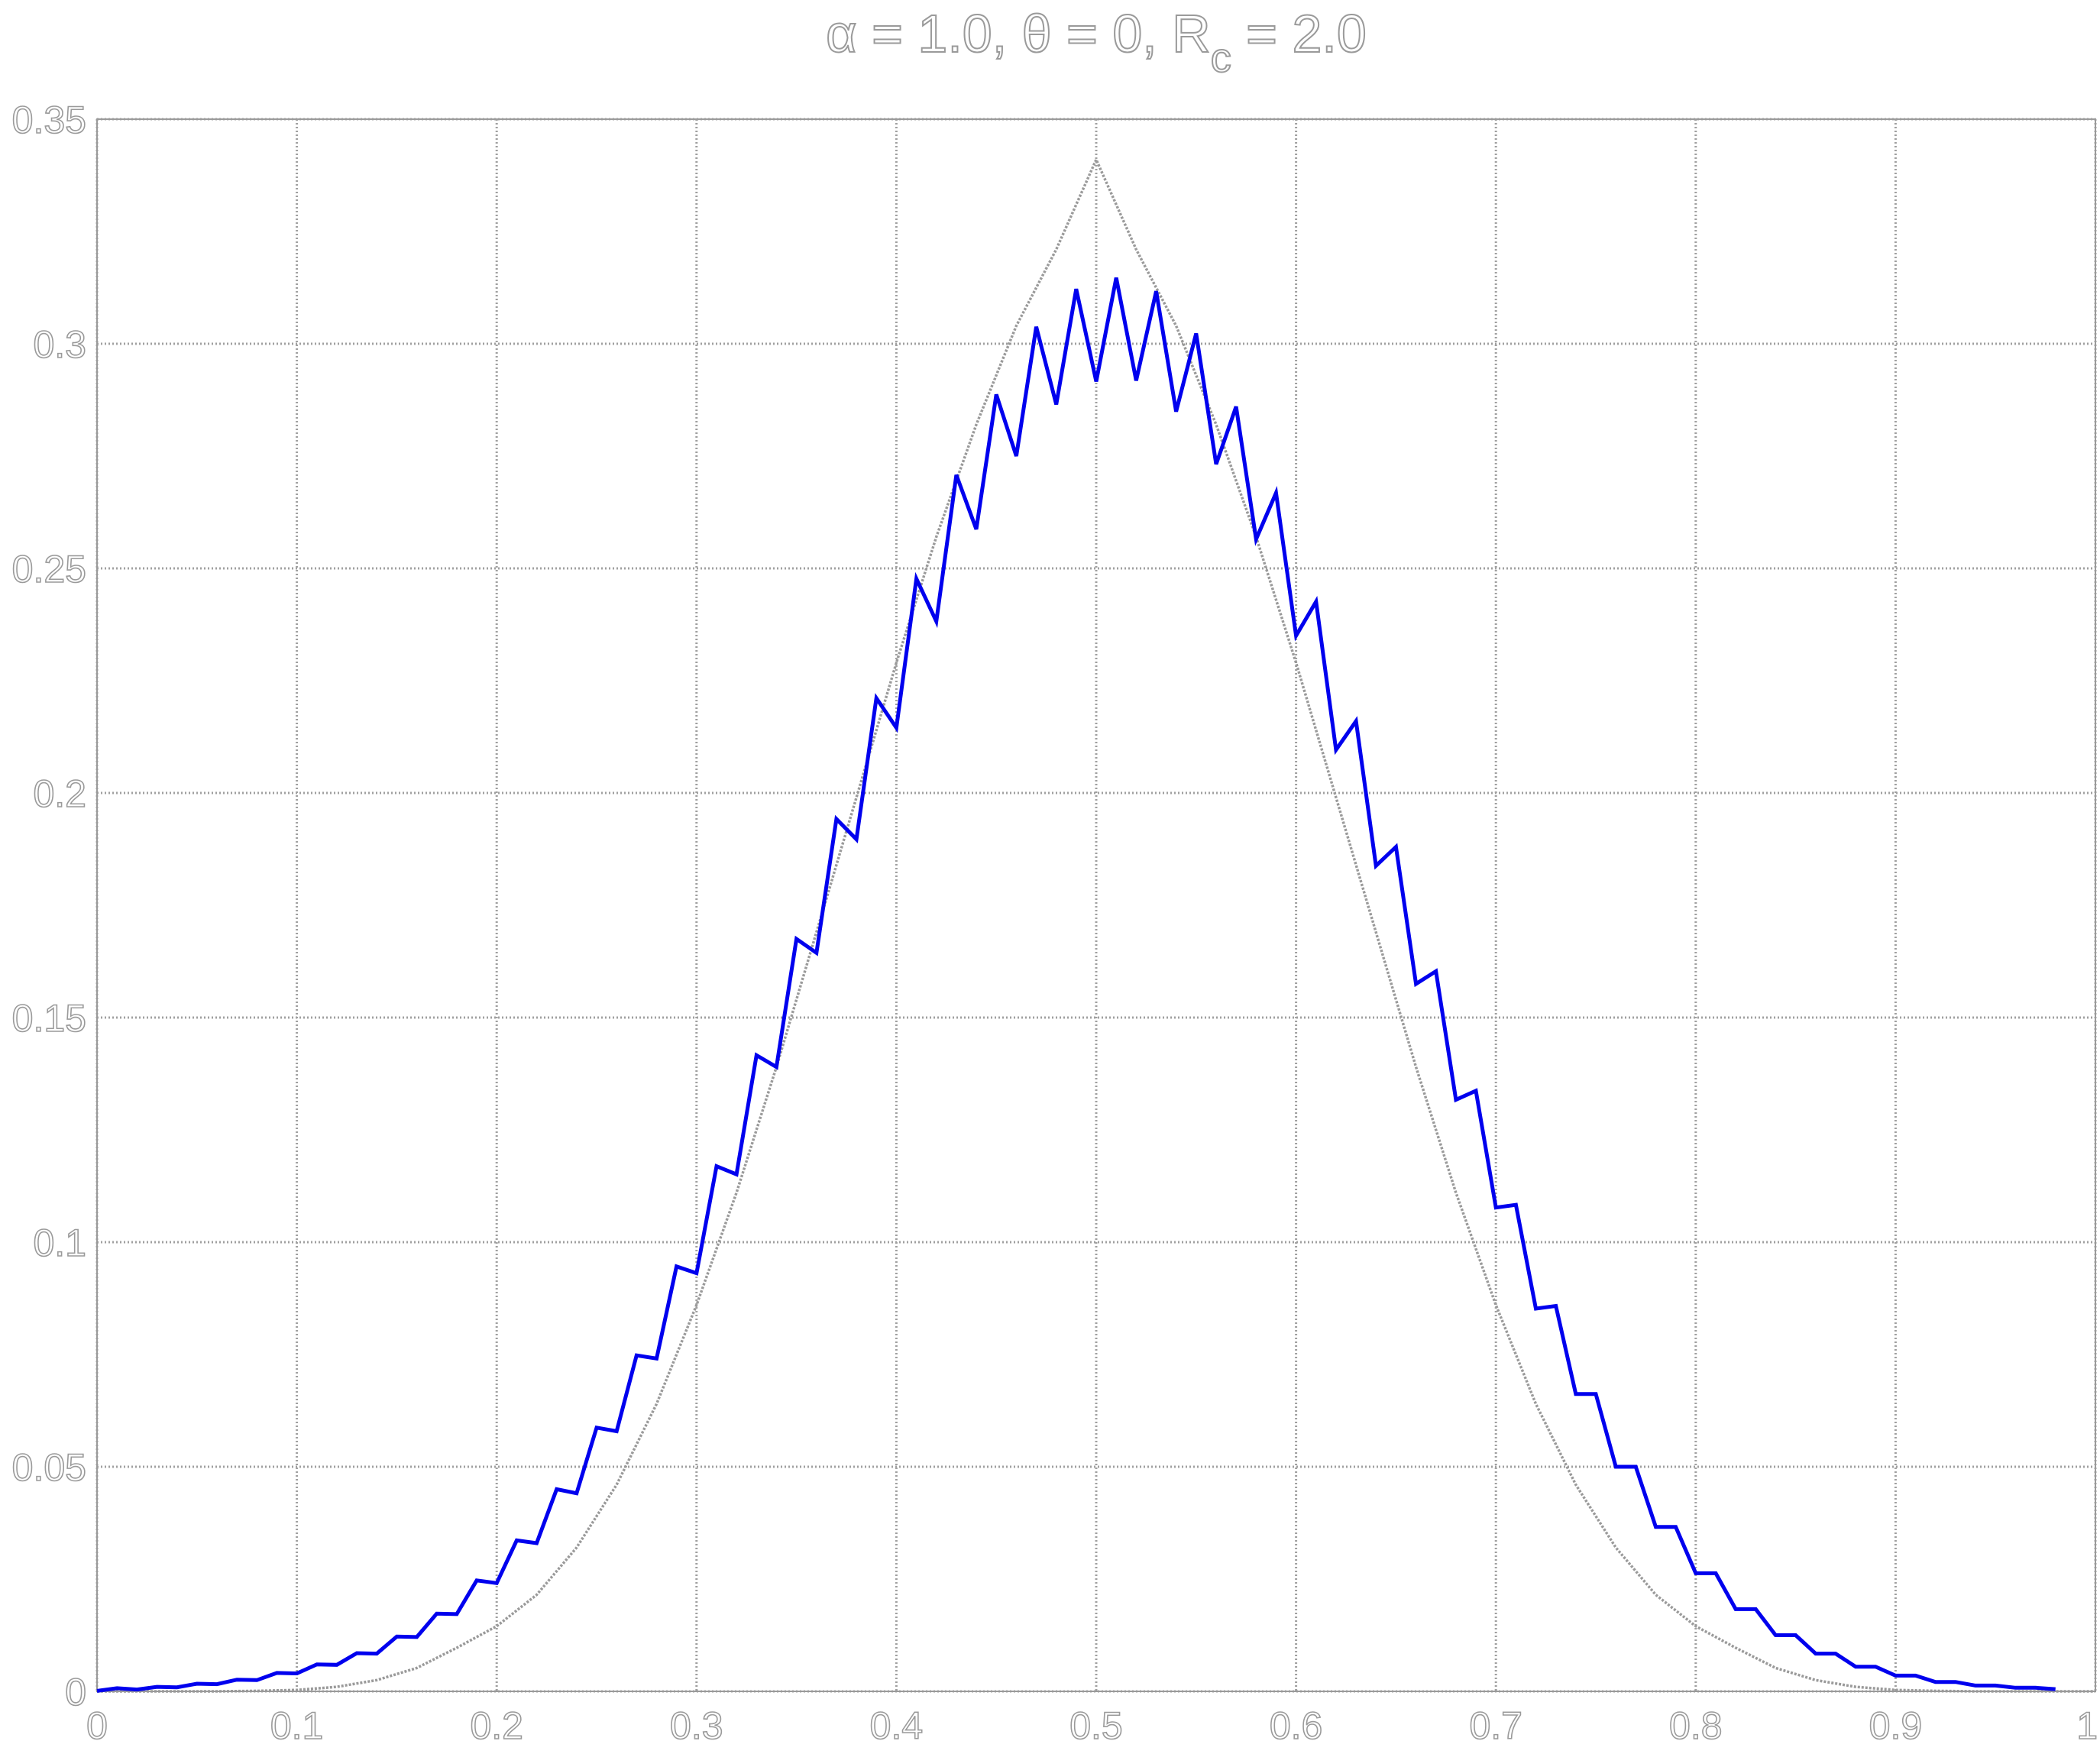  Describe the element at coordinates (1296, 1725) in the screenshot. I see `x-tick-label: 0.6` at that location.